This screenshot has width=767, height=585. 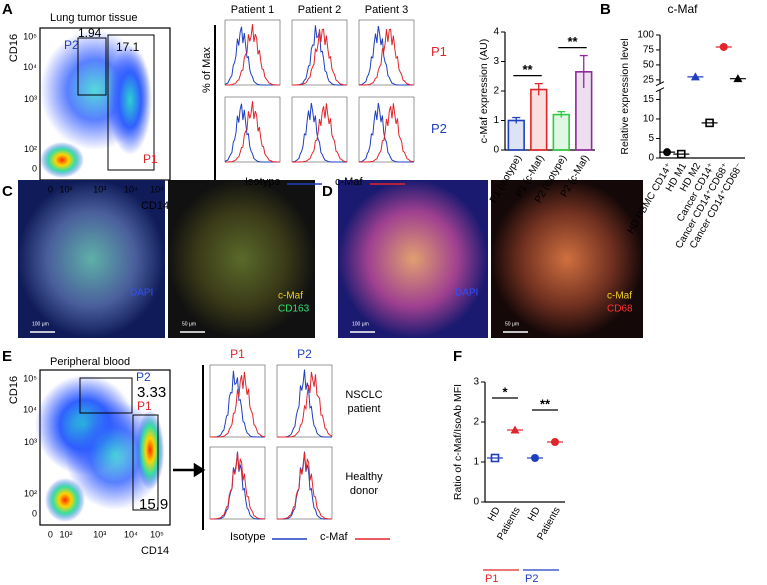 I want to click on y-tick-label: 15, so click(x=649, y=99).